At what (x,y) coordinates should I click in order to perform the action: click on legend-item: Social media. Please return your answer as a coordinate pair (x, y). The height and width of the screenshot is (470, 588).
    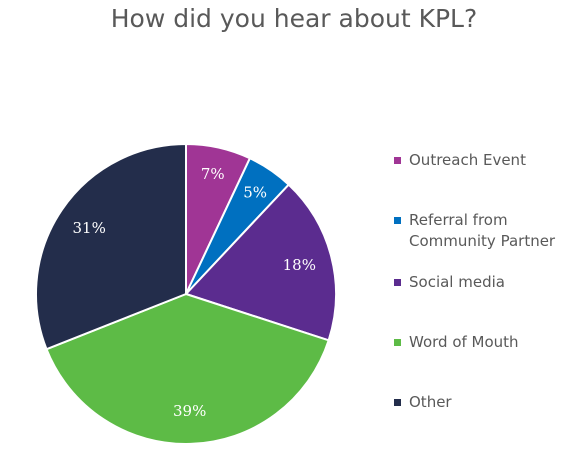
    Looking at the image, I should click on (449, 282).